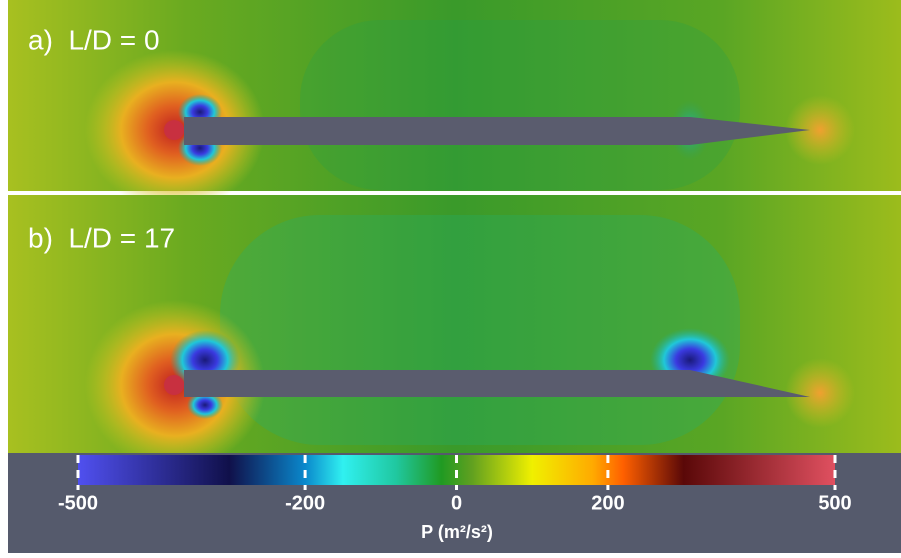 The height and width of the screenshot is (558, 901). What do you see at coordinates (607, 503) in the screenshot?
I see `colorbar-tick-label: 200` at bounding box center [607, 503].